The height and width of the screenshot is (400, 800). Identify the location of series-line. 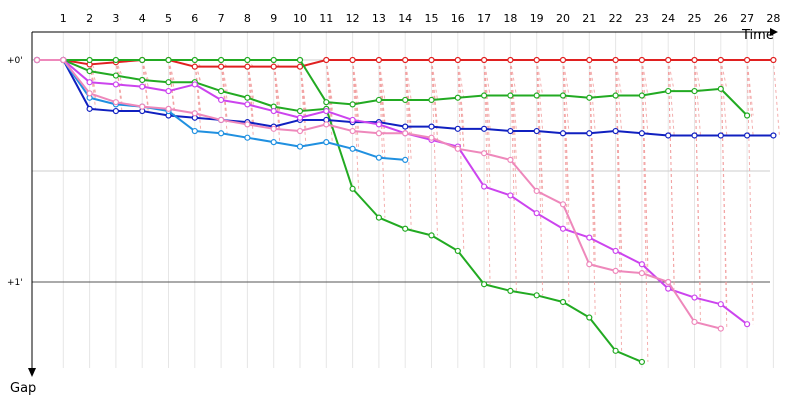
(392, 88).